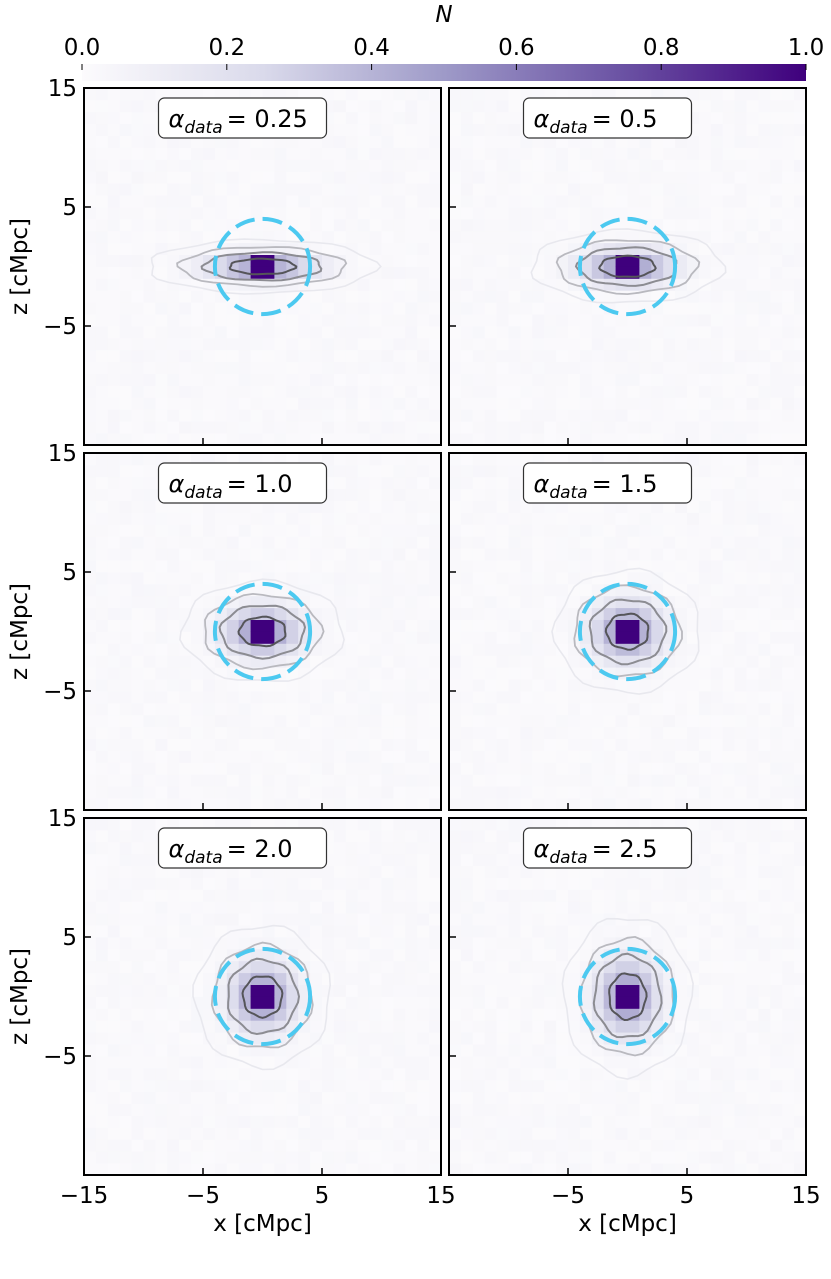  Describe the element at coordinates (625, 119) in the screenshot. I see `label-value: = 0.5` at that location.